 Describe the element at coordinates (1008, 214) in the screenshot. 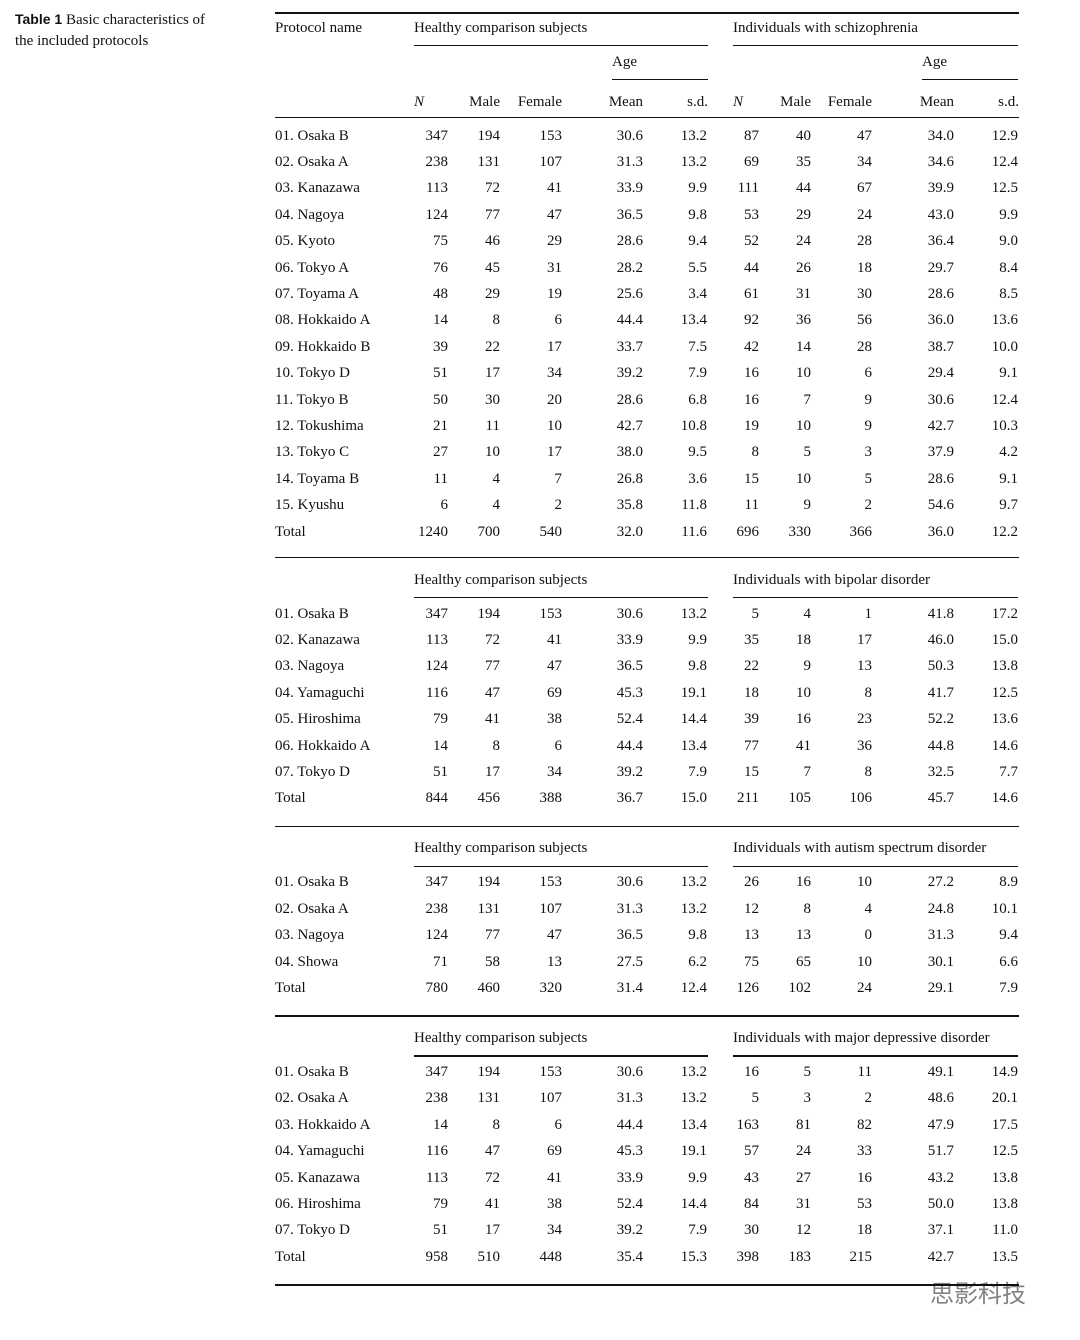

I see `cell: 9.9` at that location.